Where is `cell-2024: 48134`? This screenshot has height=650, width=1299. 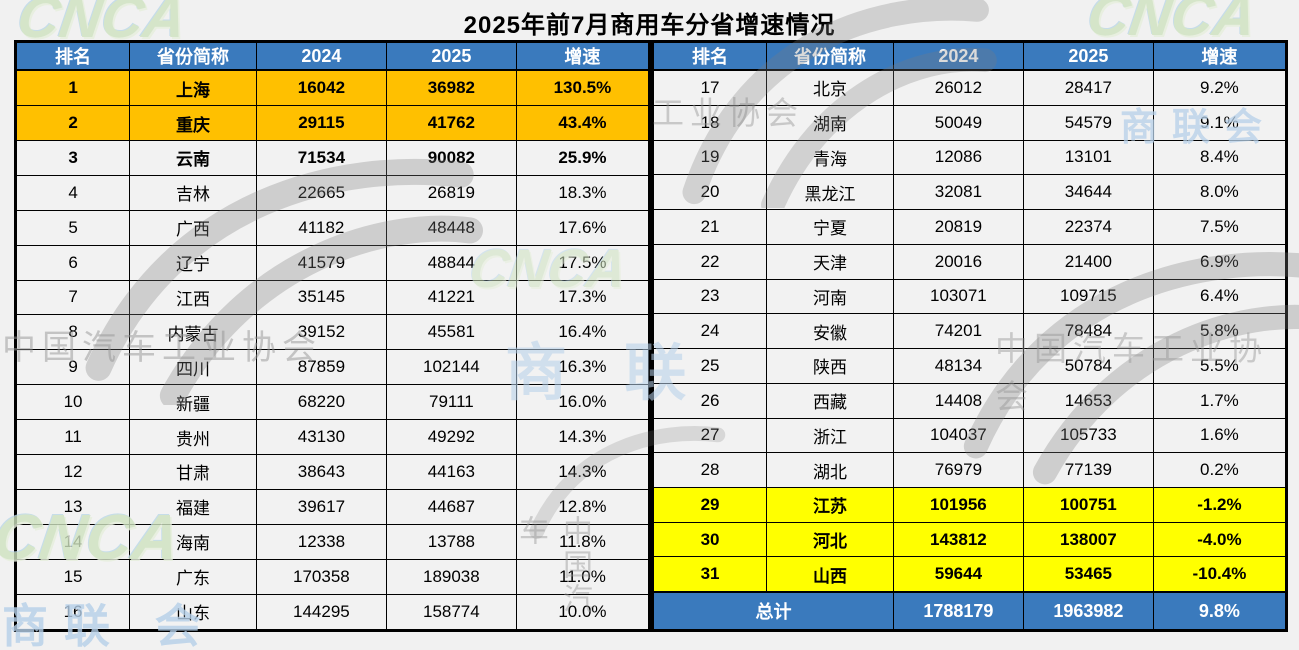 cell-2024: 48134 is located at coordinates (958, 366).